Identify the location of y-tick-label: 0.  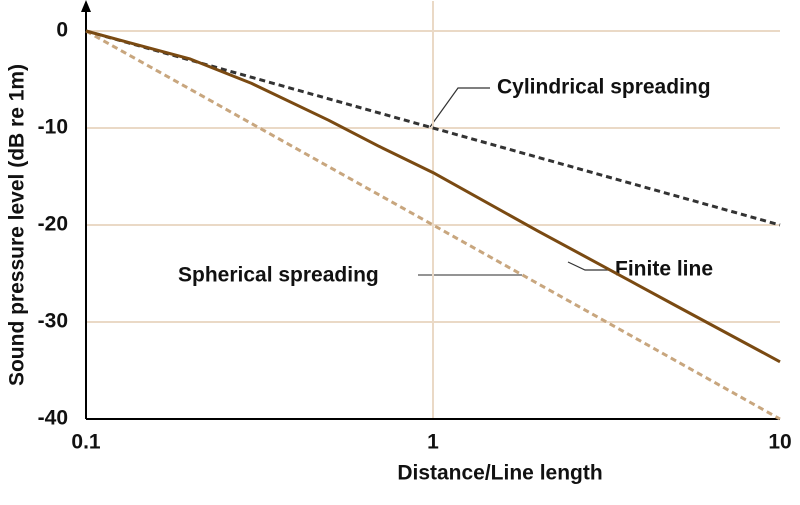
(62, 30).